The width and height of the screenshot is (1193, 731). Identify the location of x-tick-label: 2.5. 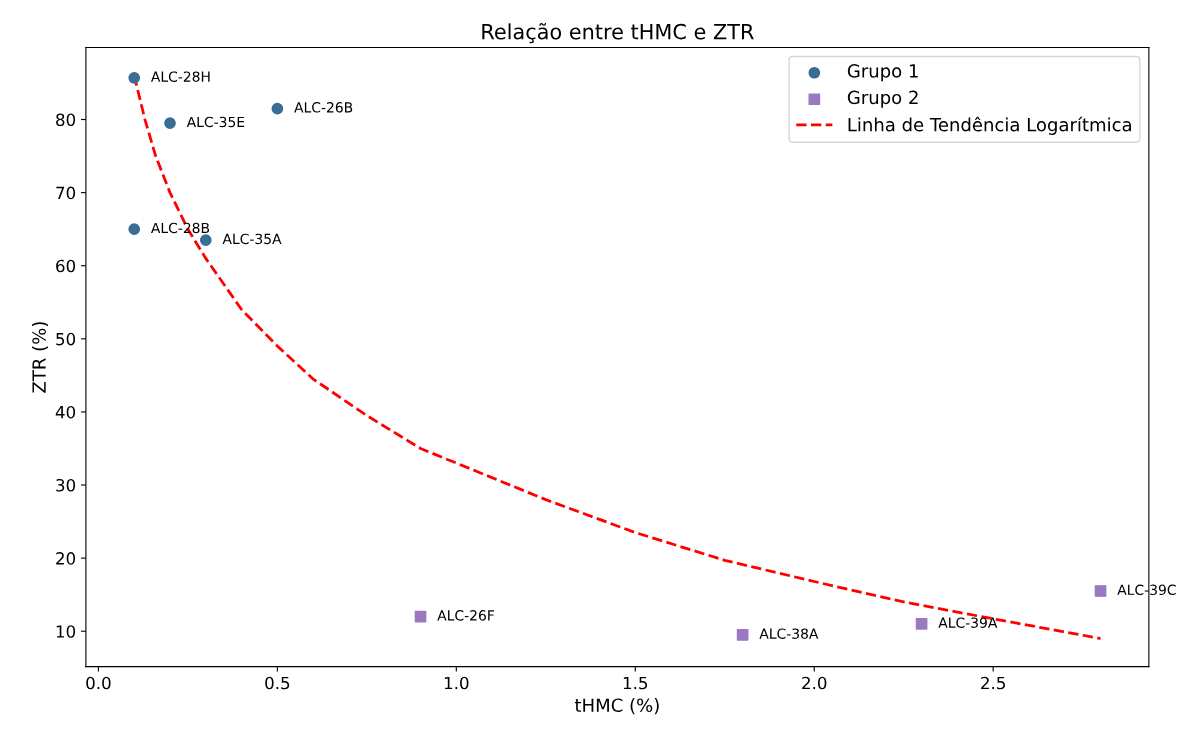
(993, 683).